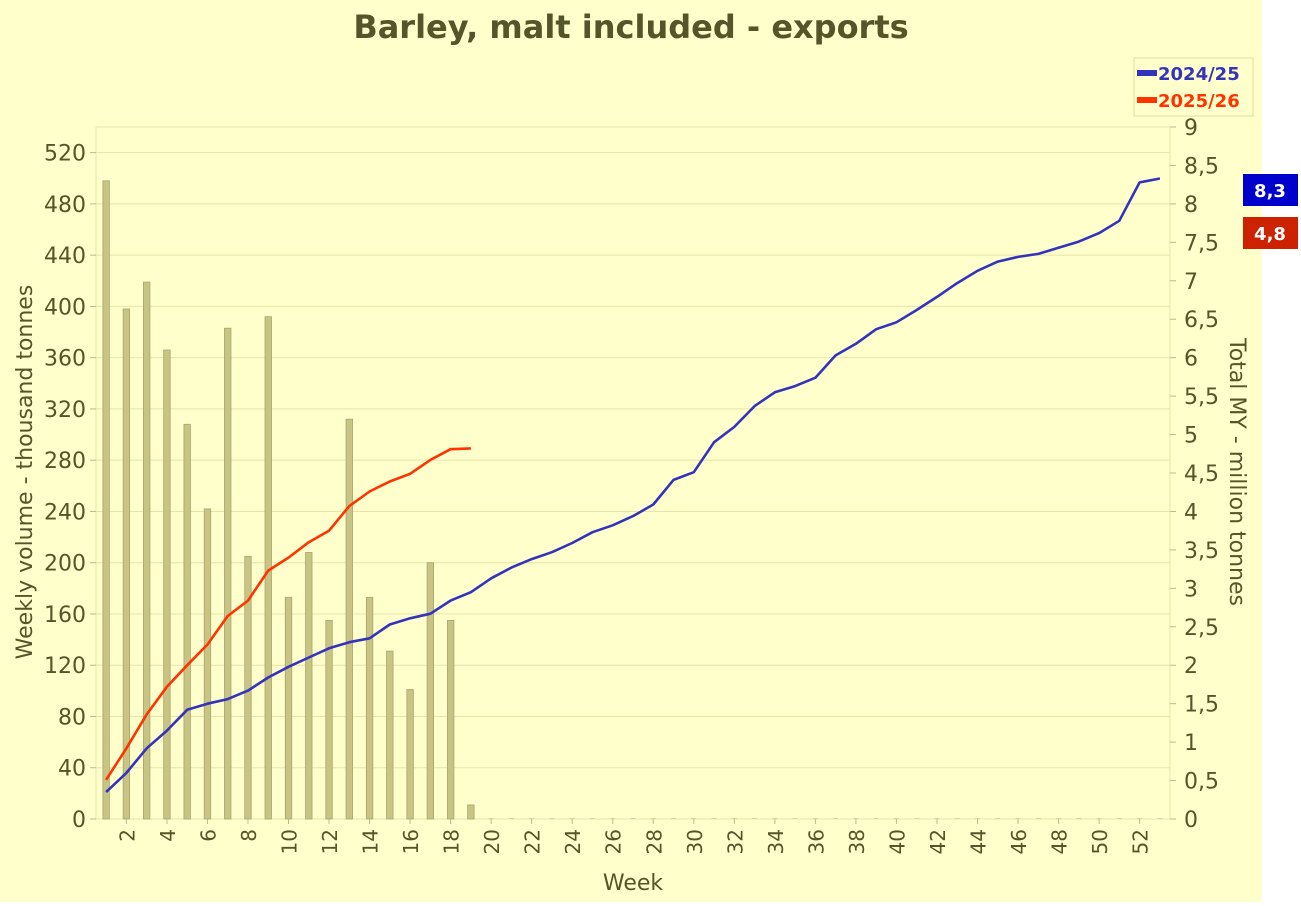 The width and height of the screenshot is (1301, 906). Describe the element at coordinates (1191, 589) in the screenshot. I see `y-right-tick-label: 3` at that location.